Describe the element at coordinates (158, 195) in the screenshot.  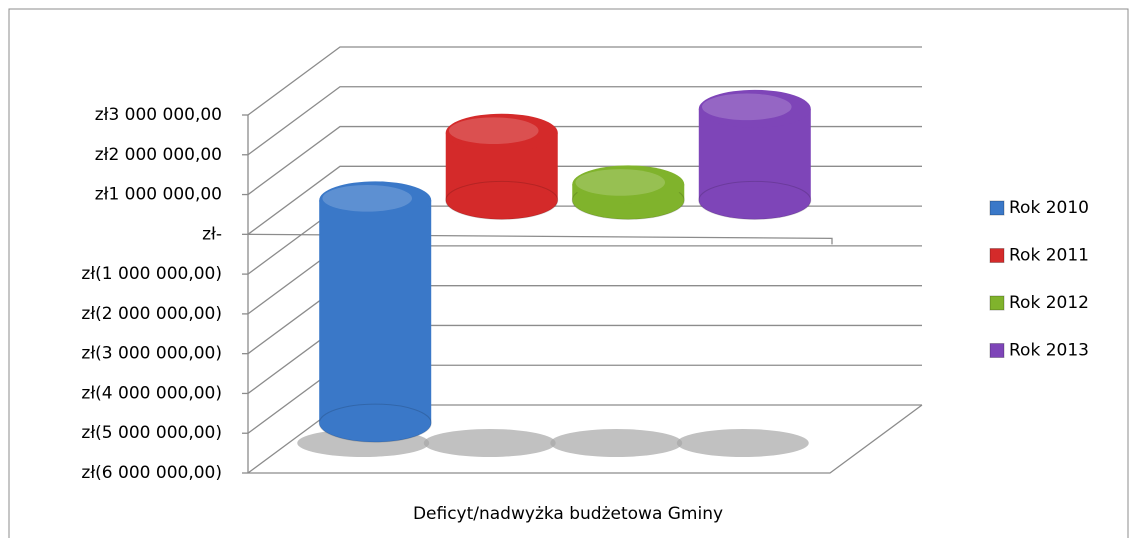
I see `y-tick-label: zł1 000 000,00` at that location.